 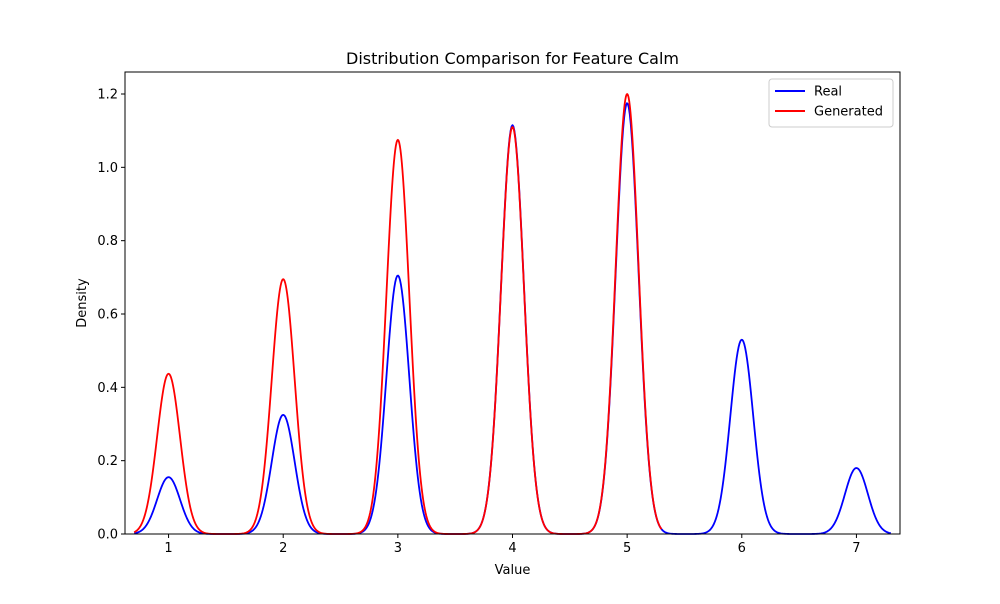 I want to click on y-tick-label: 1.0, so click(x=107, y=168).